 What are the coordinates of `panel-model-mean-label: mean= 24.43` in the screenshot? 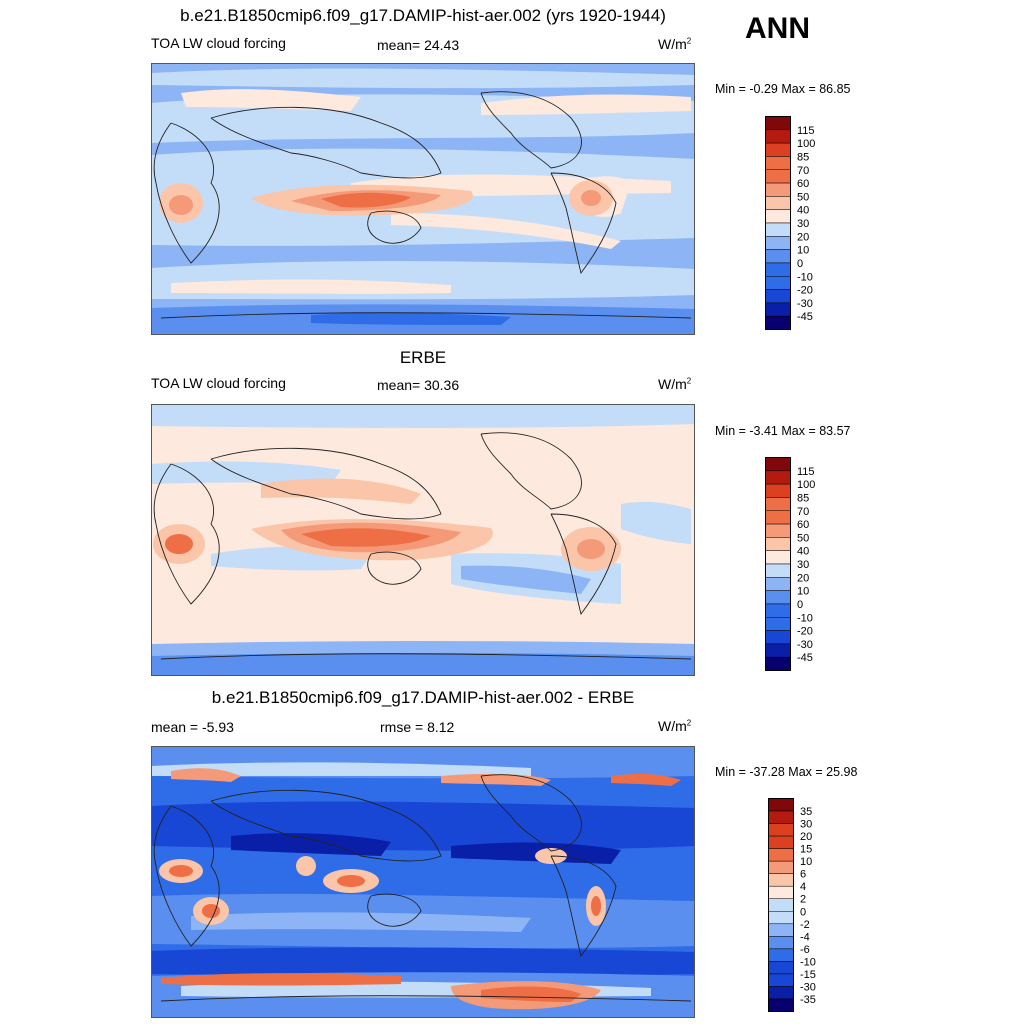 It's located at (418, 45).